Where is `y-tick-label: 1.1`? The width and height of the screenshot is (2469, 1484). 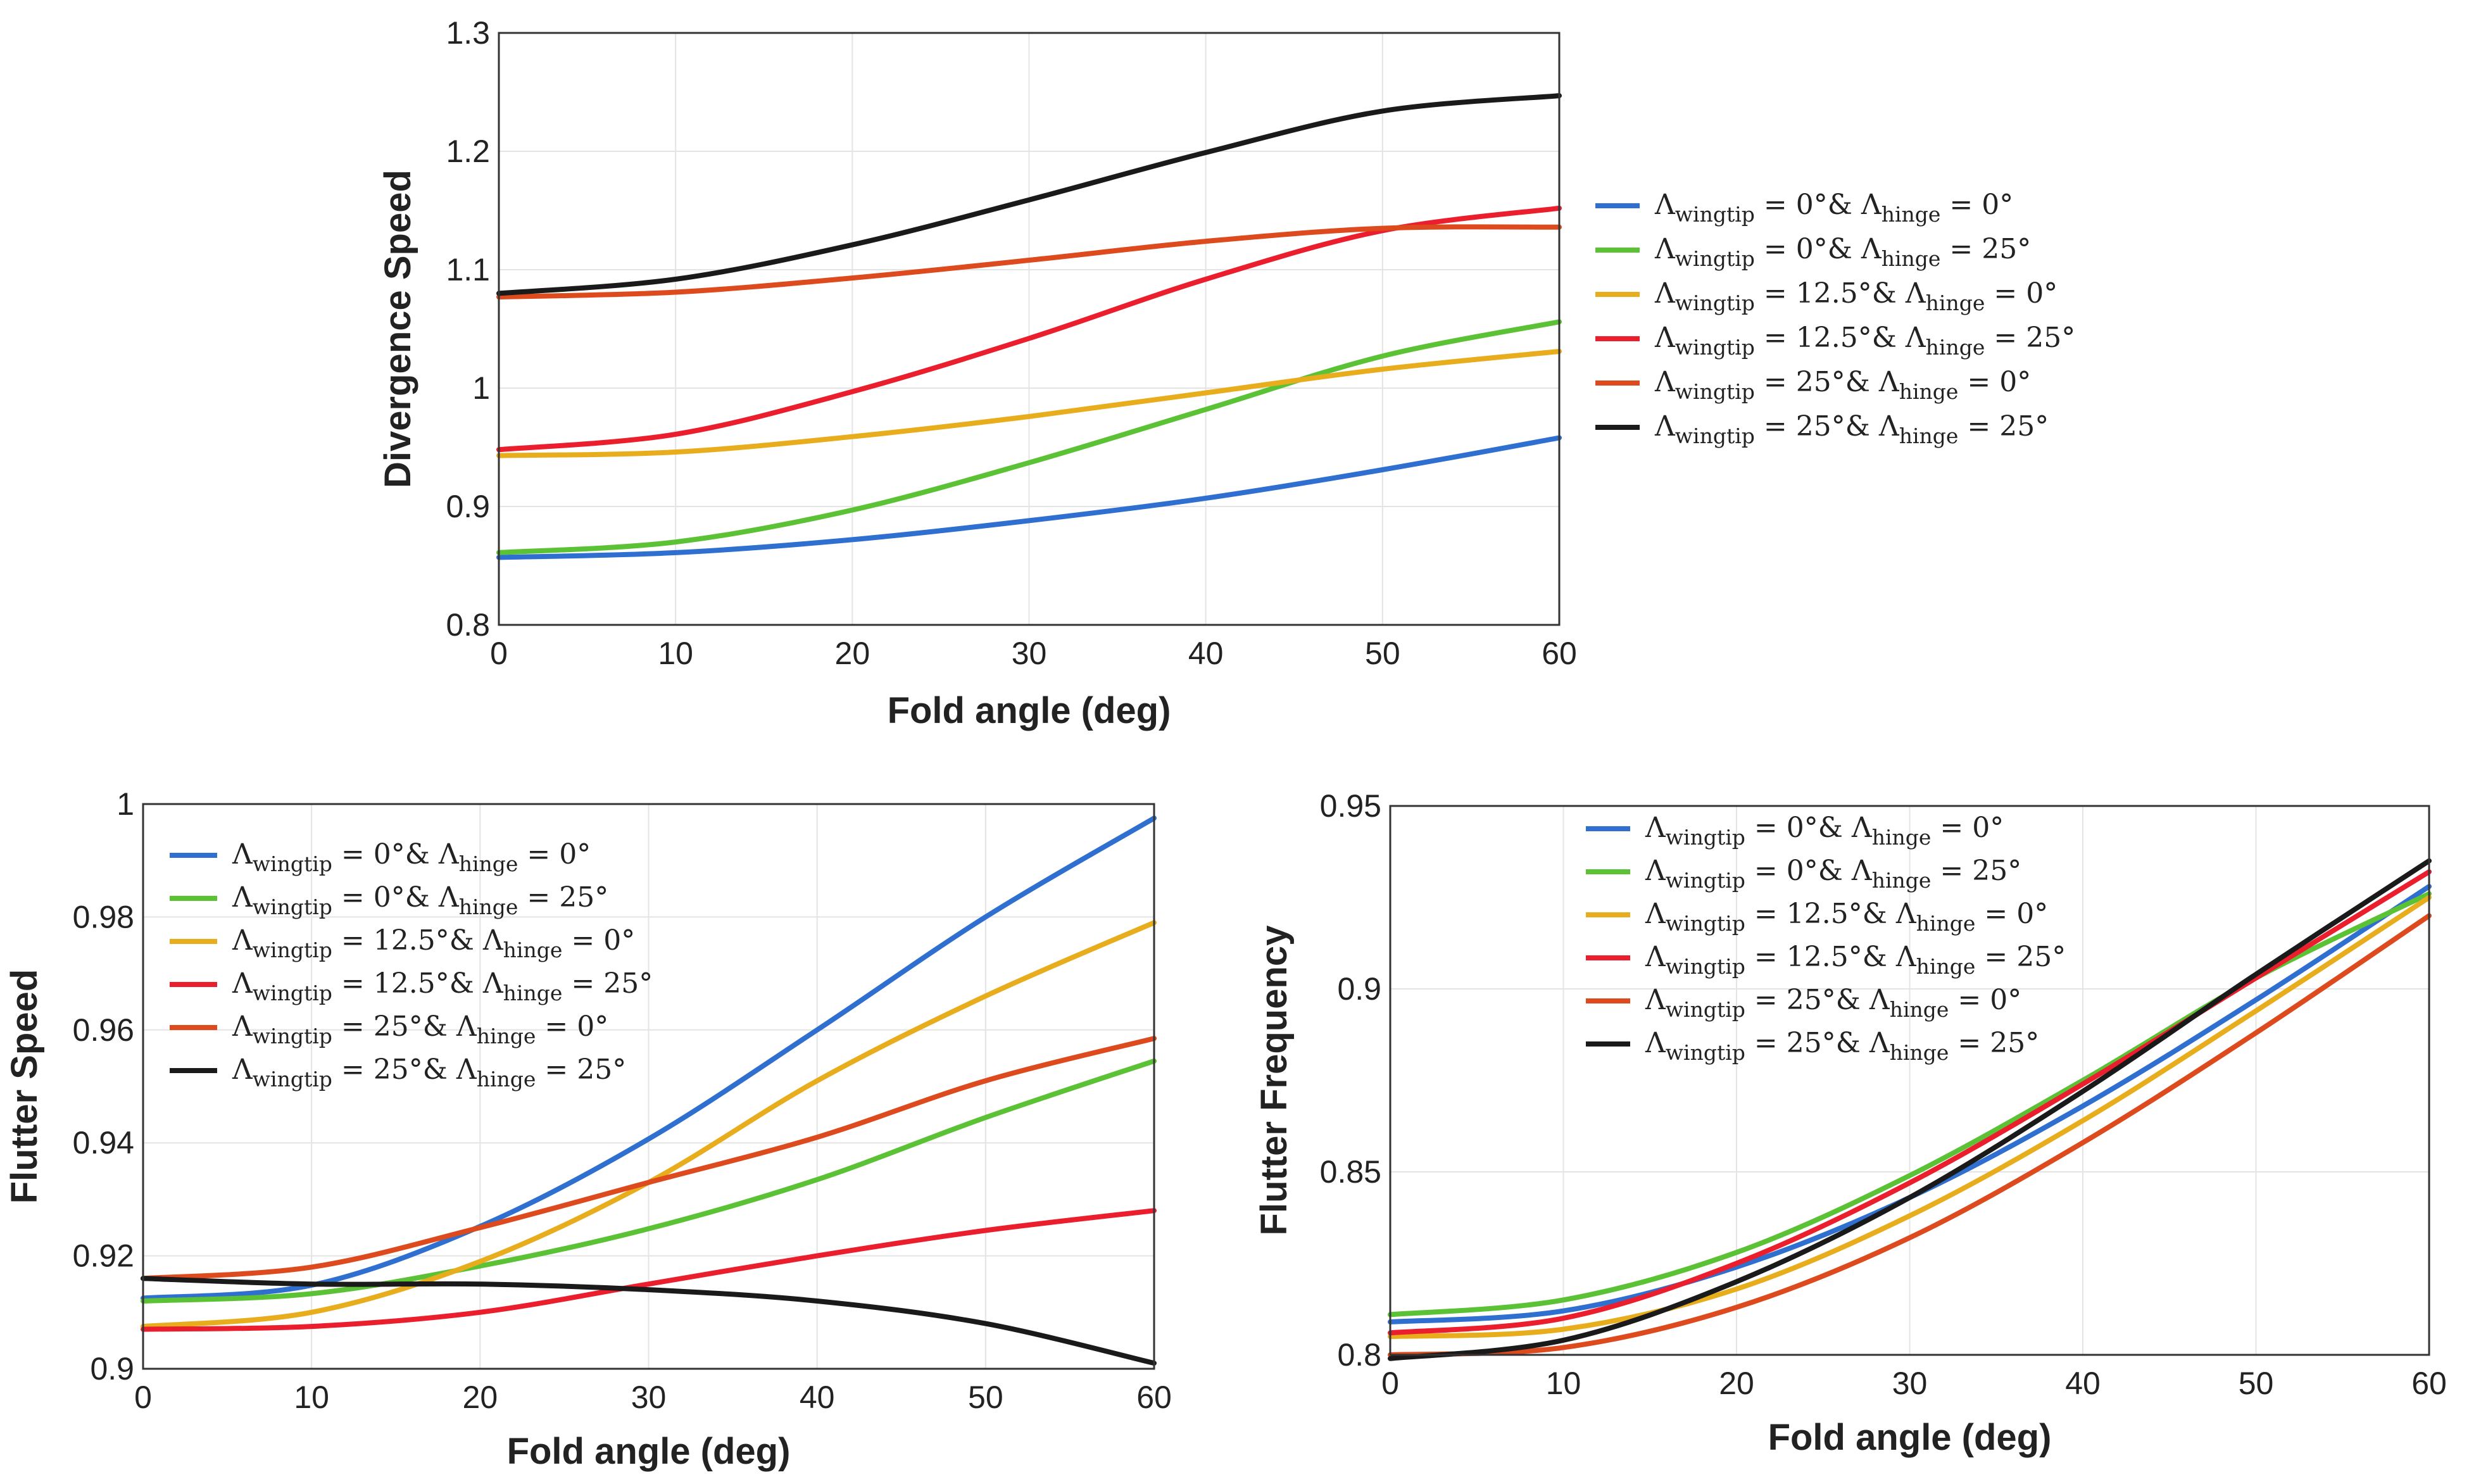 y-tick-label: 1.1 is located at coordinates (468, 269).